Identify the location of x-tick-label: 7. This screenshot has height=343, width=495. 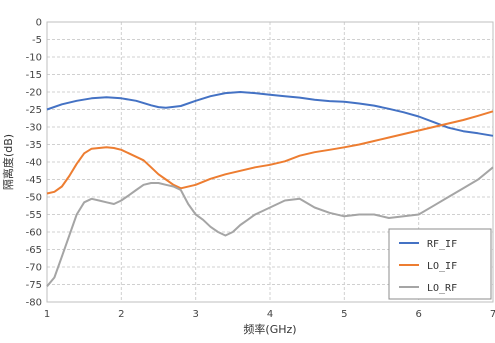
(492, 314).